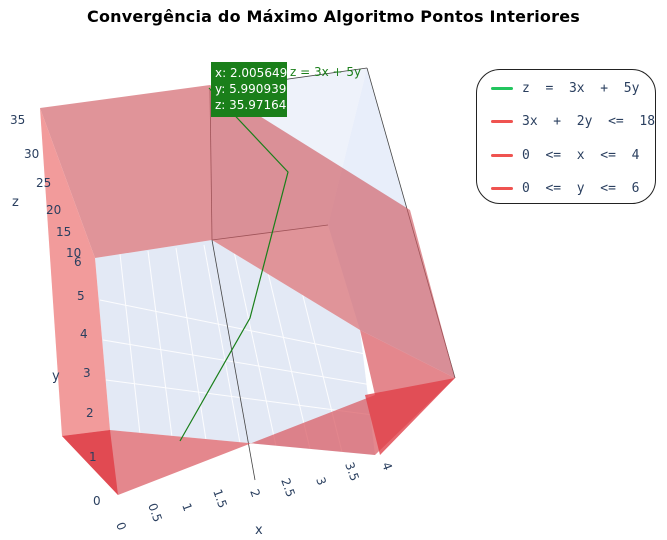 This screenshot has width=667, height=540. Describe the element at coordinates (97, 501) in the screenshot. I see `y-tick: 0` at that location.